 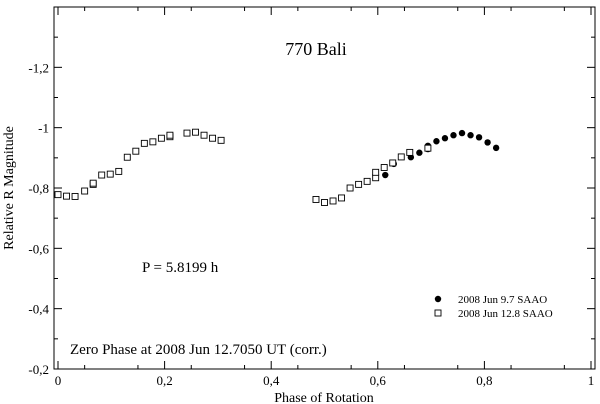 What do you see at coordinates (316, 49) in the screenshot?
I see `chart-title: 770 Bali` at bounding box center [316, 49].